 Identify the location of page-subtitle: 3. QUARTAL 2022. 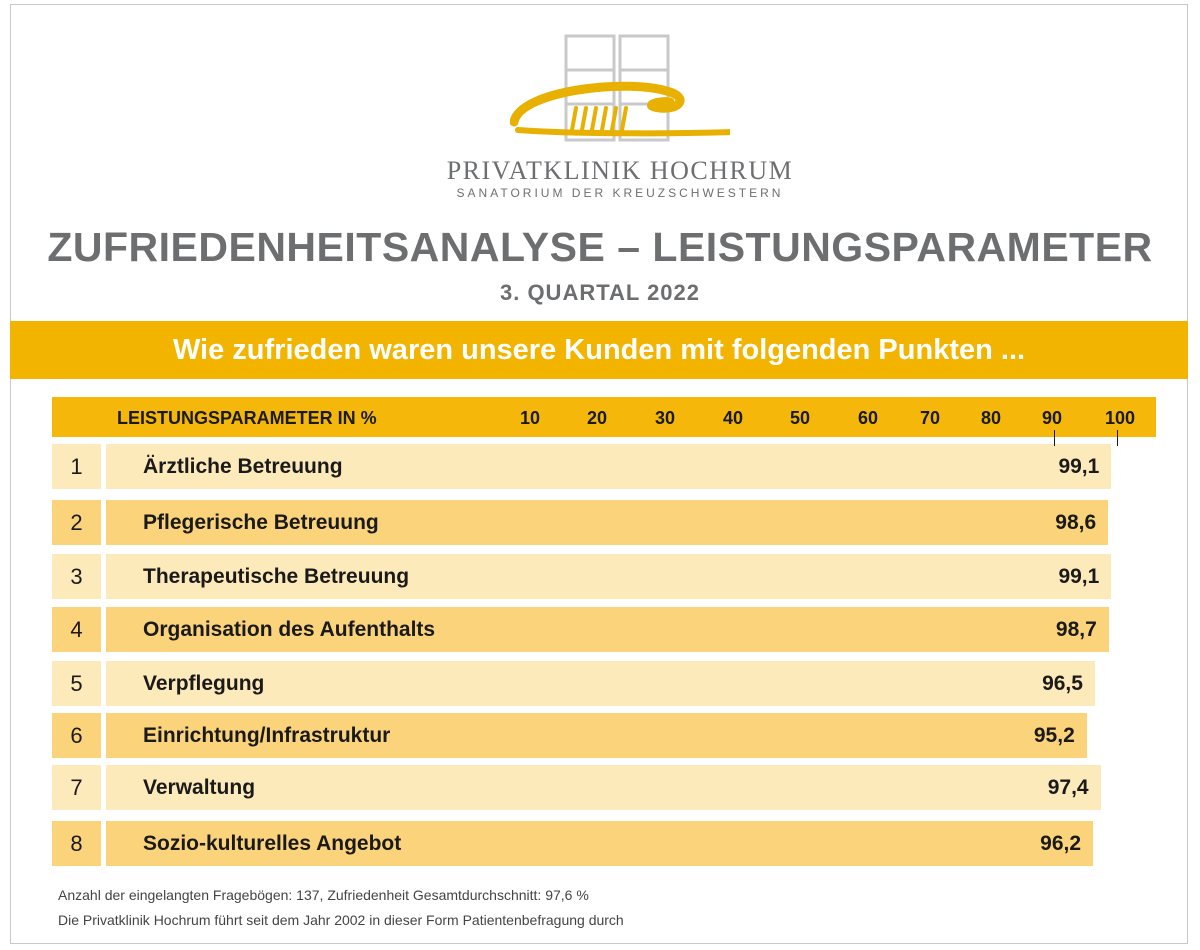
(600, 292).